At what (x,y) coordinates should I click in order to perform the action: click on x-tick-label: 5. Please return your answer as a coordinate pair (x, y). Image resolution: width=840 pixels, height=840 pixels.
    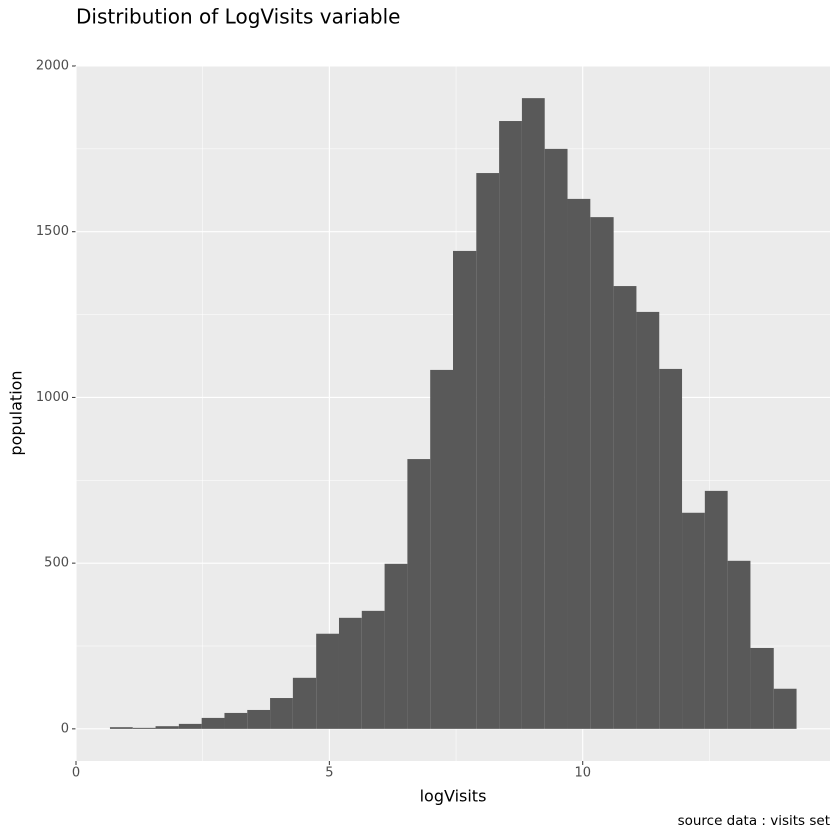
    Looking at the image, I should click on (329, 773).